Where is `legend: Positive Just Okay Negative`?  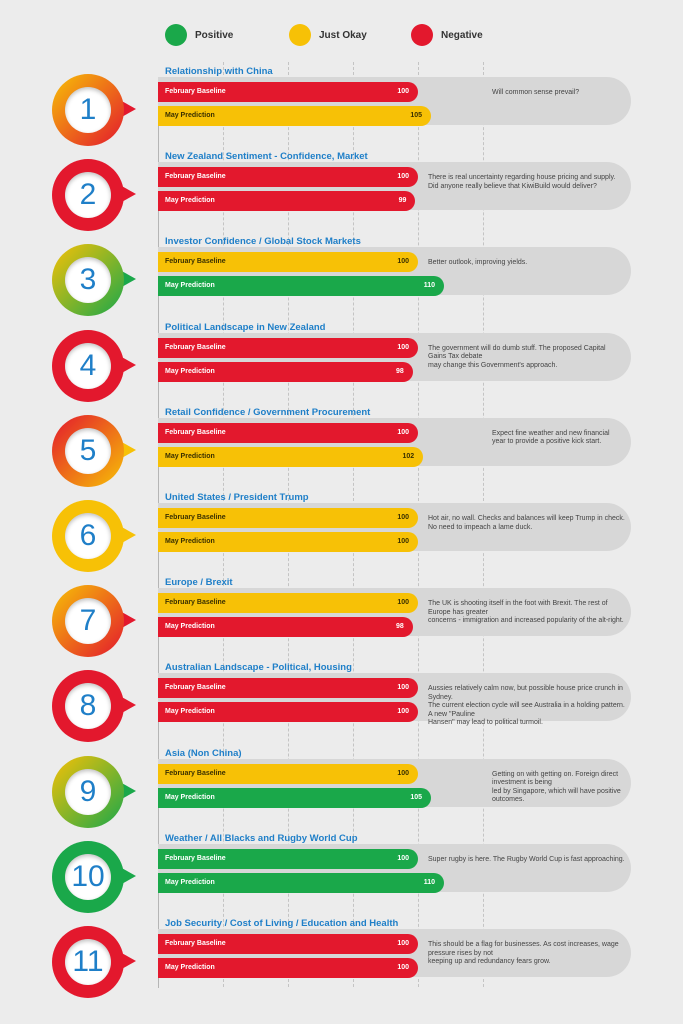
legend: Positive Just Okay Negative is located at coordinates (341, 35).